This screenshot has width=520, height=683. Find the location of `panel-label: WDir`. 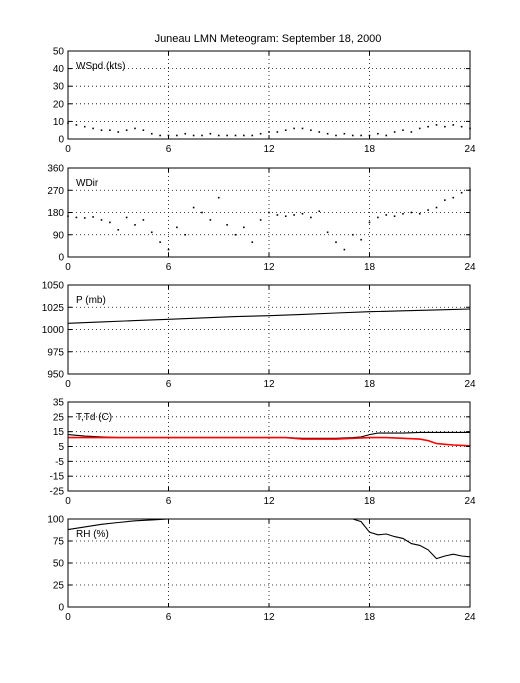

panel-label: WDir is located at coordinates (87, 183).